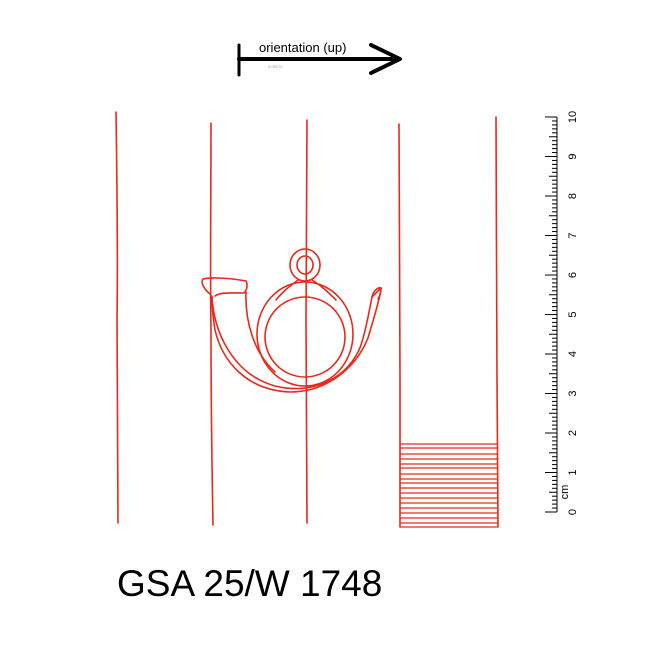  I want to click on scale-label: 9, so click(573, 156).